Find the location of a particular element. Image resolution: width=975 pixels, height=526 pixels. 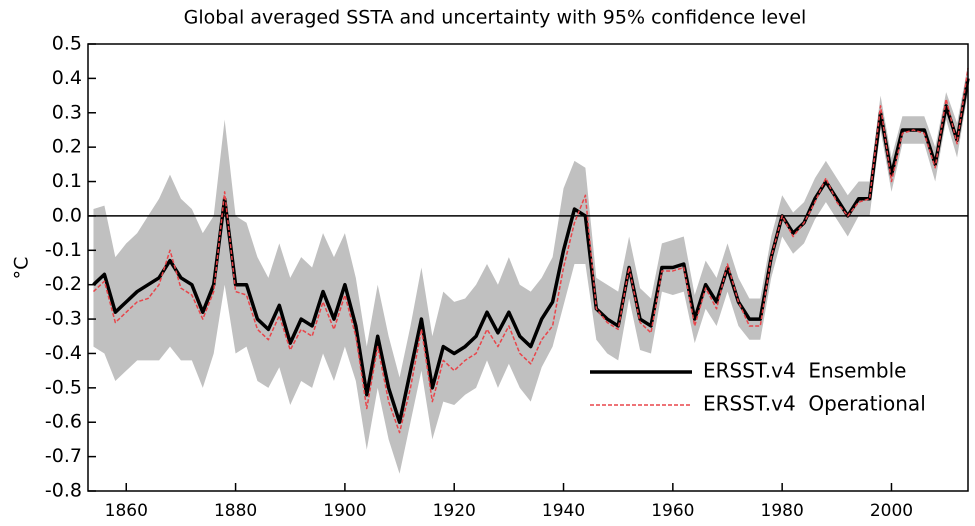

y-tick-label: 0.1 is located at coordinates (67, 181).